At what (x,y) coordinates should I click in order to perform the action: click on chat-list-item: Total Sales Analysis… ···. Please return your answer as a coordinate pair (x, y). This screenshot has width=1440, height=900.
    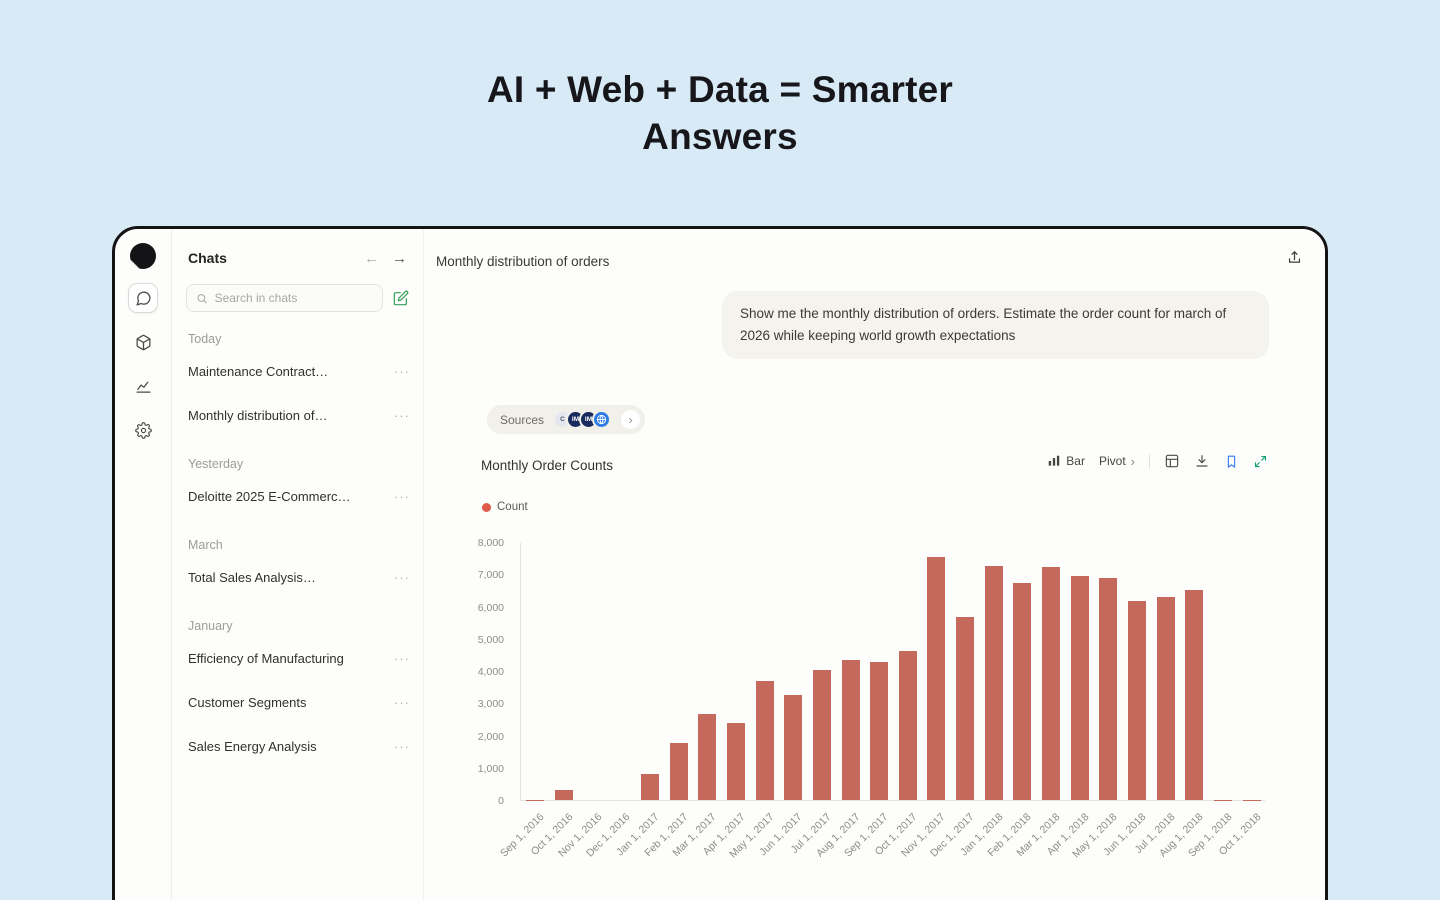
    Looking at the image, I should click on (297, 577).